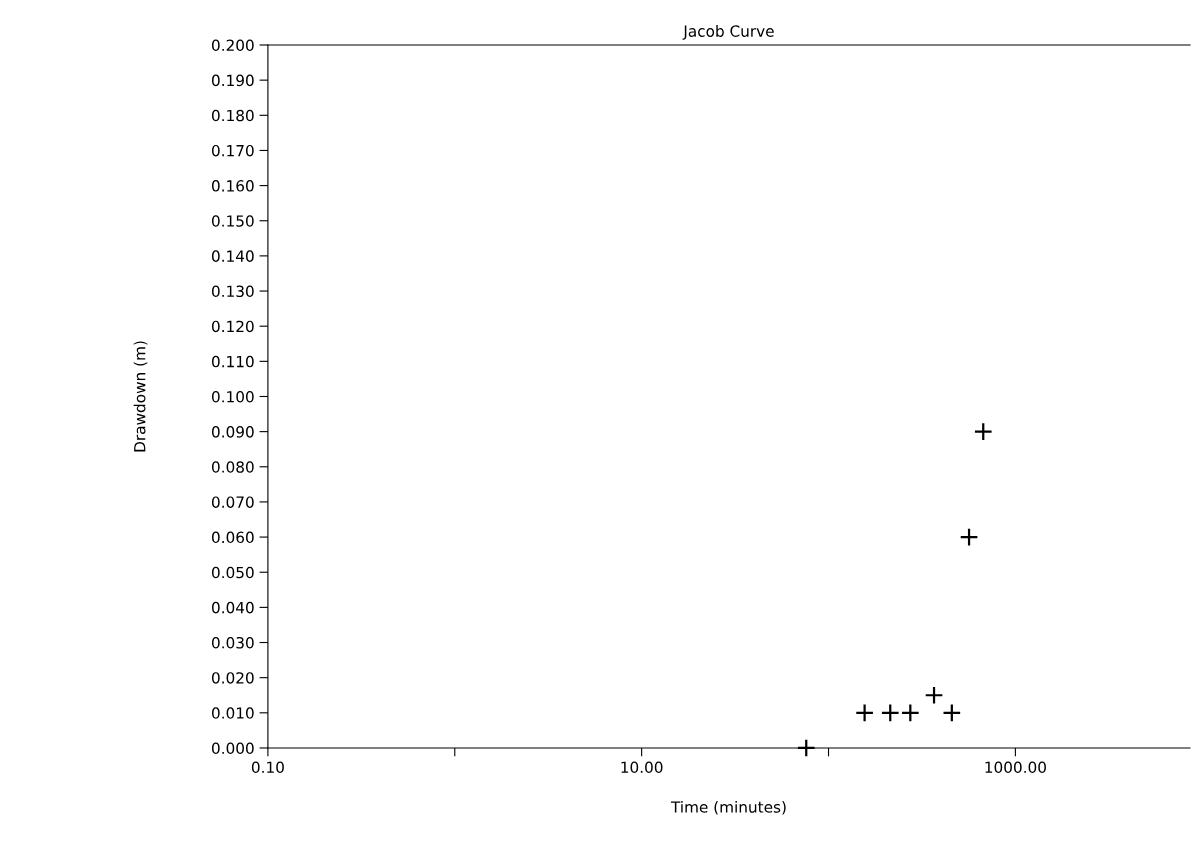 This screenshot has height=849, width=1196. Describe the element at coordinates (232, 678) in the screenshot. I see `y-tick-label: 0.020` at that location.